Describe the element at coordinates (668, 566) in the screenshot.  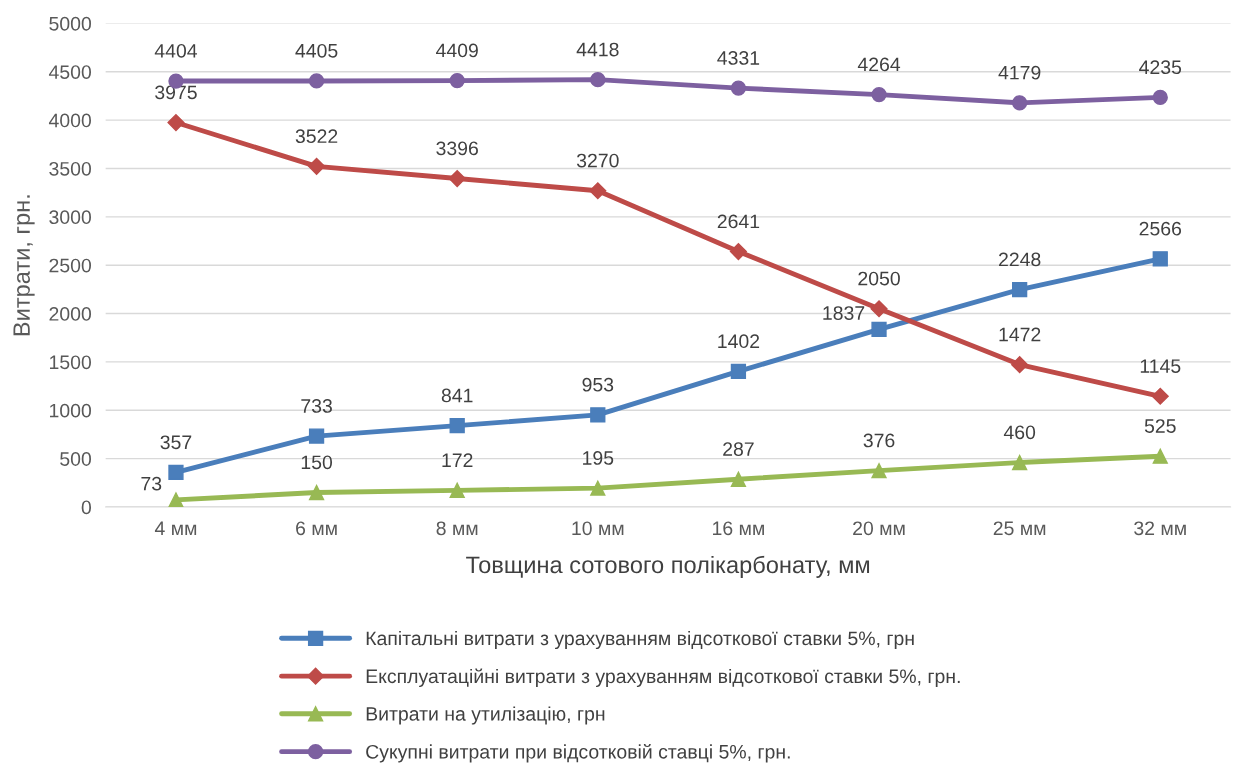
I see `x-axis-title: Товщина сотового полікарбонату, мм` at that location.